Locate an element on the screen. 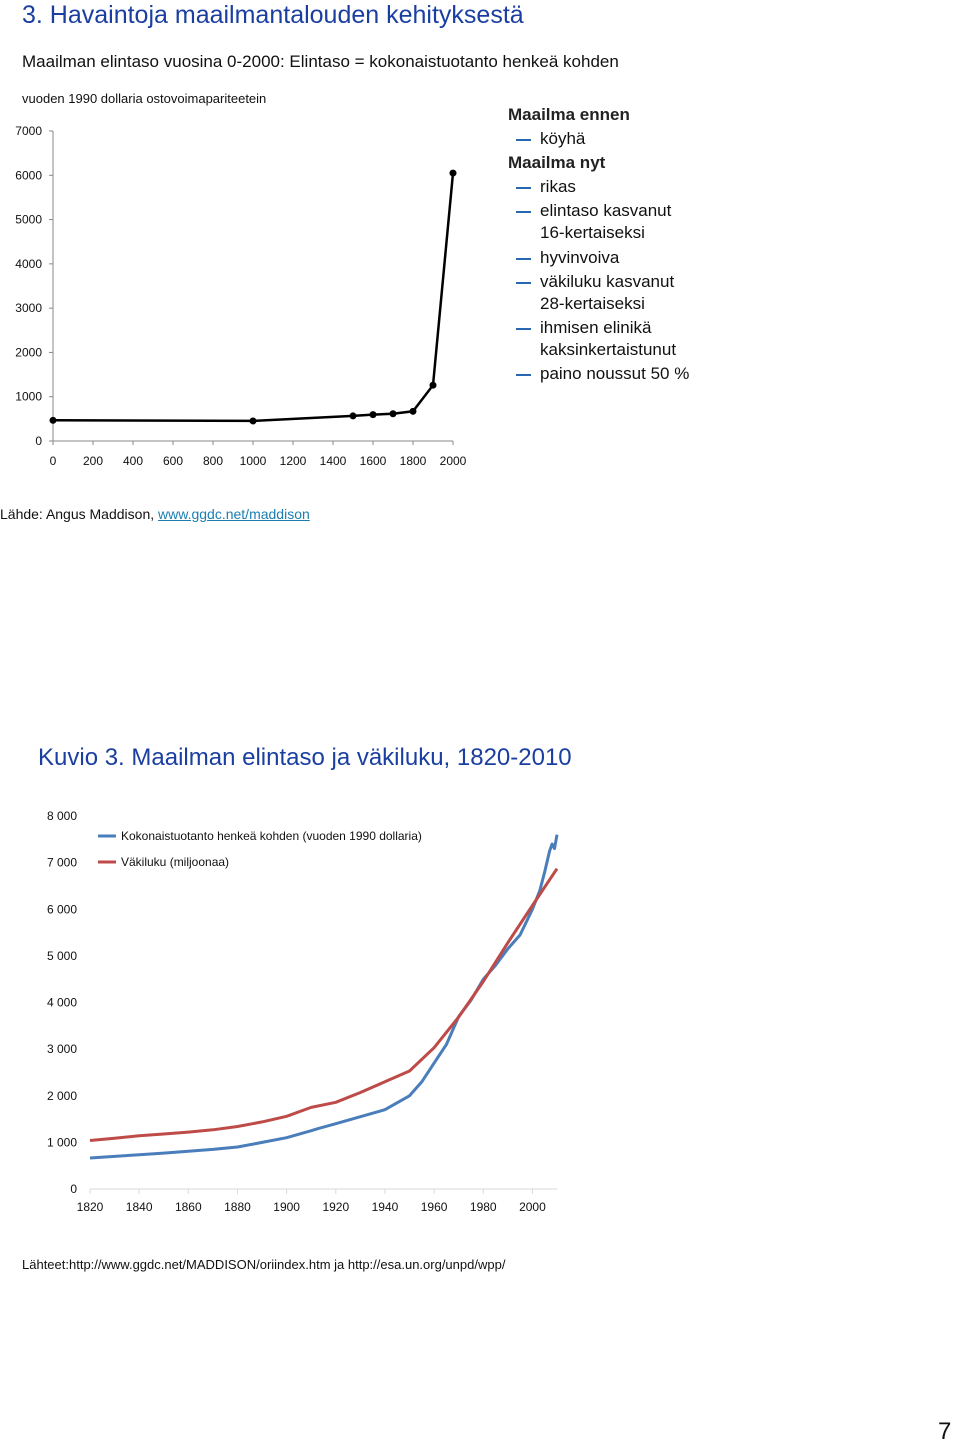 Image resolution: width=960 pixels, height=1448 pixels. bullet-text: kaksinkertaistunut is located at coordinates (608, 349).